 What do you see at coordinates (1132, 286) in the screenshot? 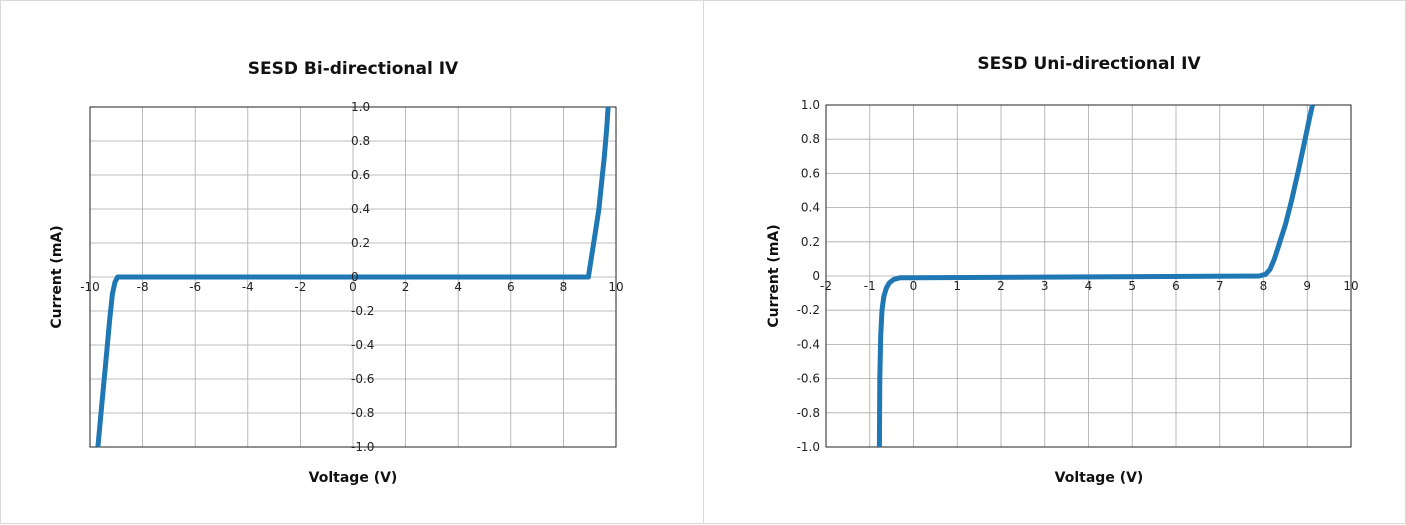
I see `x-tick-label: 5` at bounding box center [1132, 286].